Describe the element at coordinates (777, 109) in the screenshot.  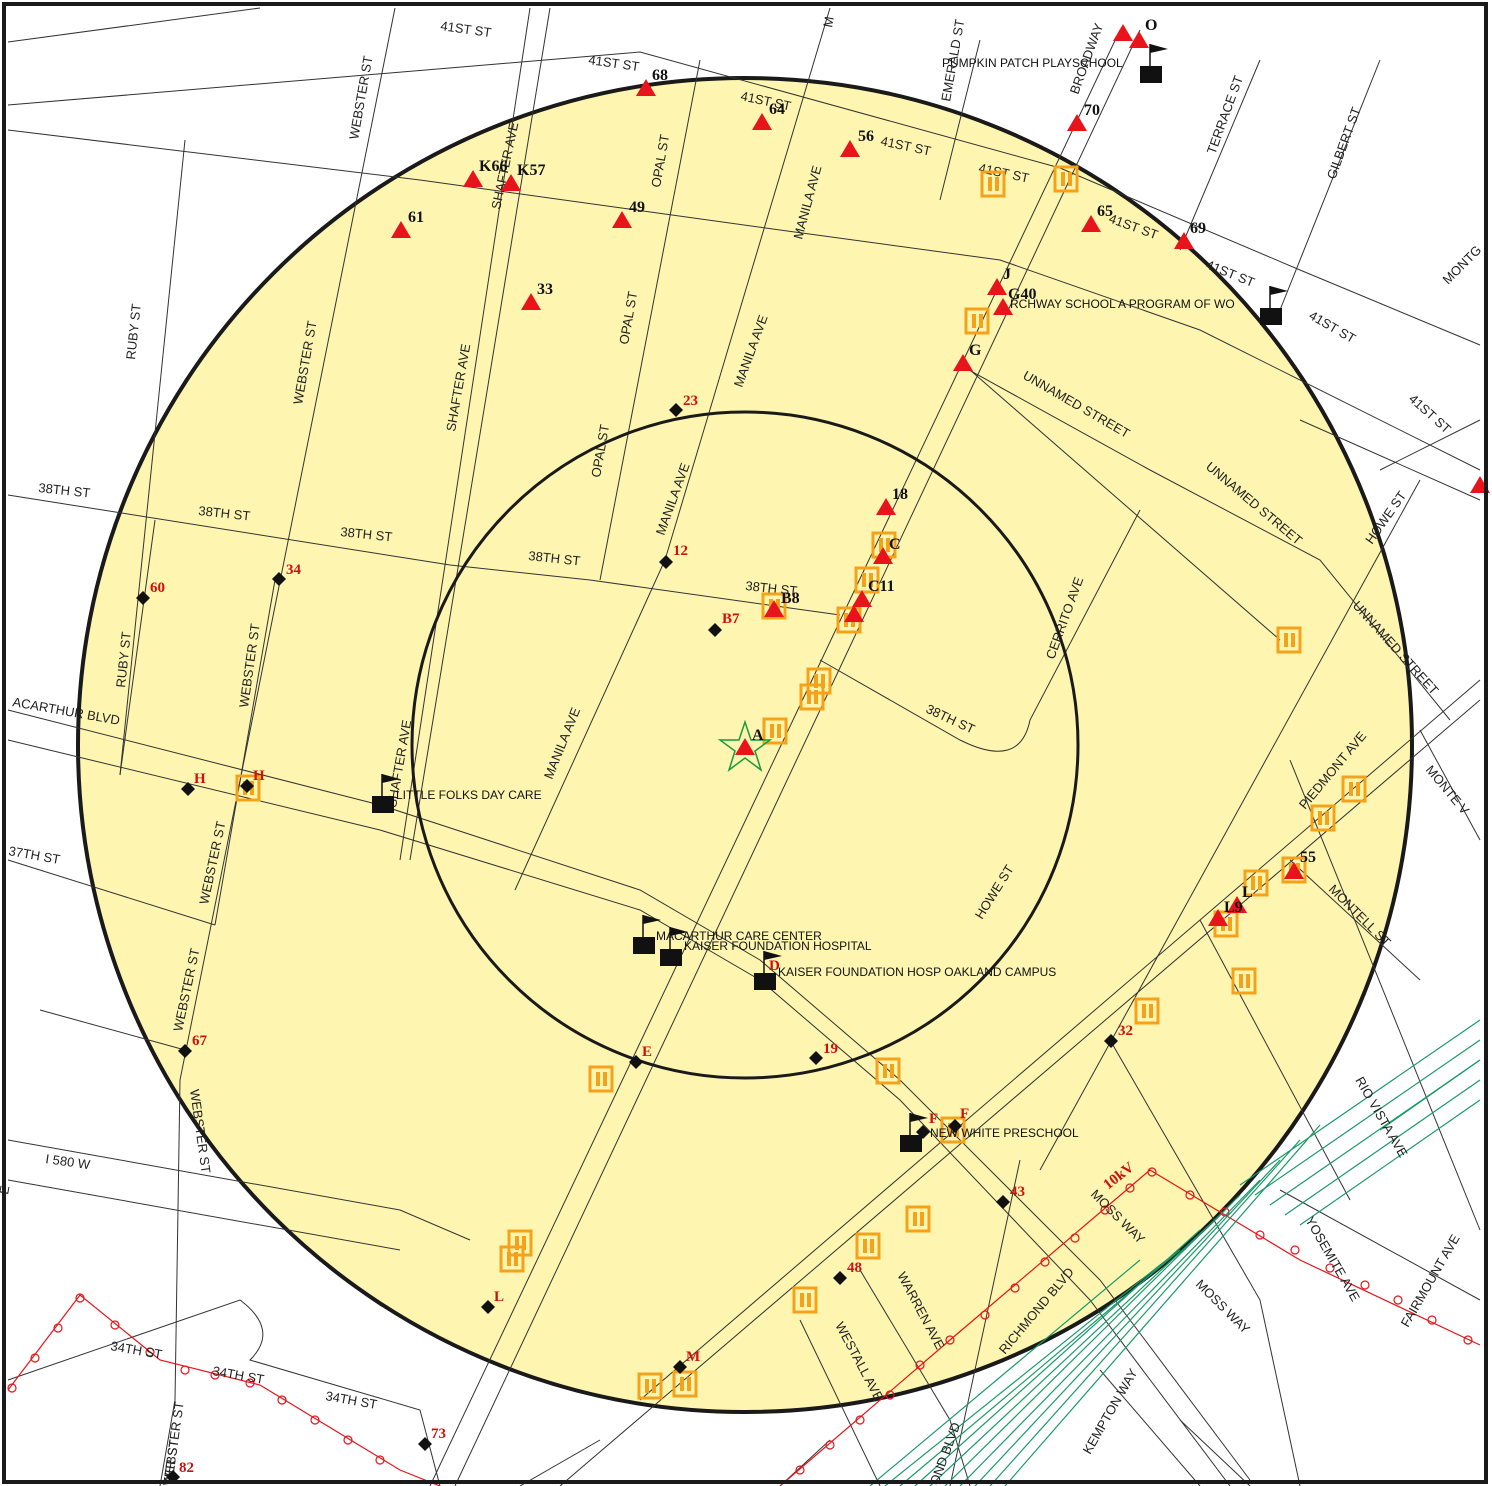
I see `triangle-label: 64` at that location.